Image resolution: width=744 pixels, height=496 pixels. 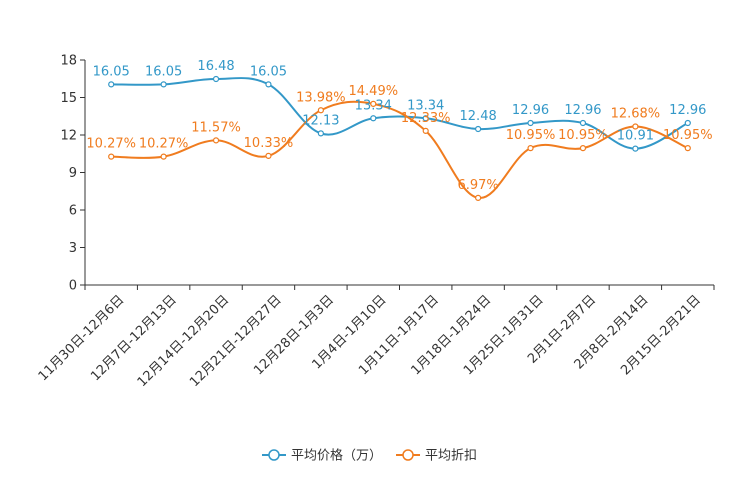 What do you see at coordinates (68, 136) in the screenshot?
I see `y-tick-label: 12` at bounding box center [68, 136].